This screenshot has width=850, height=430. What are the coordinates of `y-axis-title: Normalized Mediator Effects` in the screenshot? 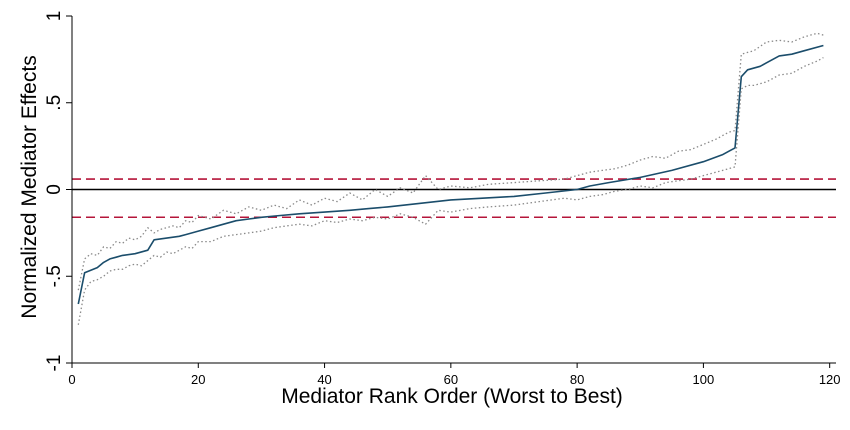 It's located at (29, 186).